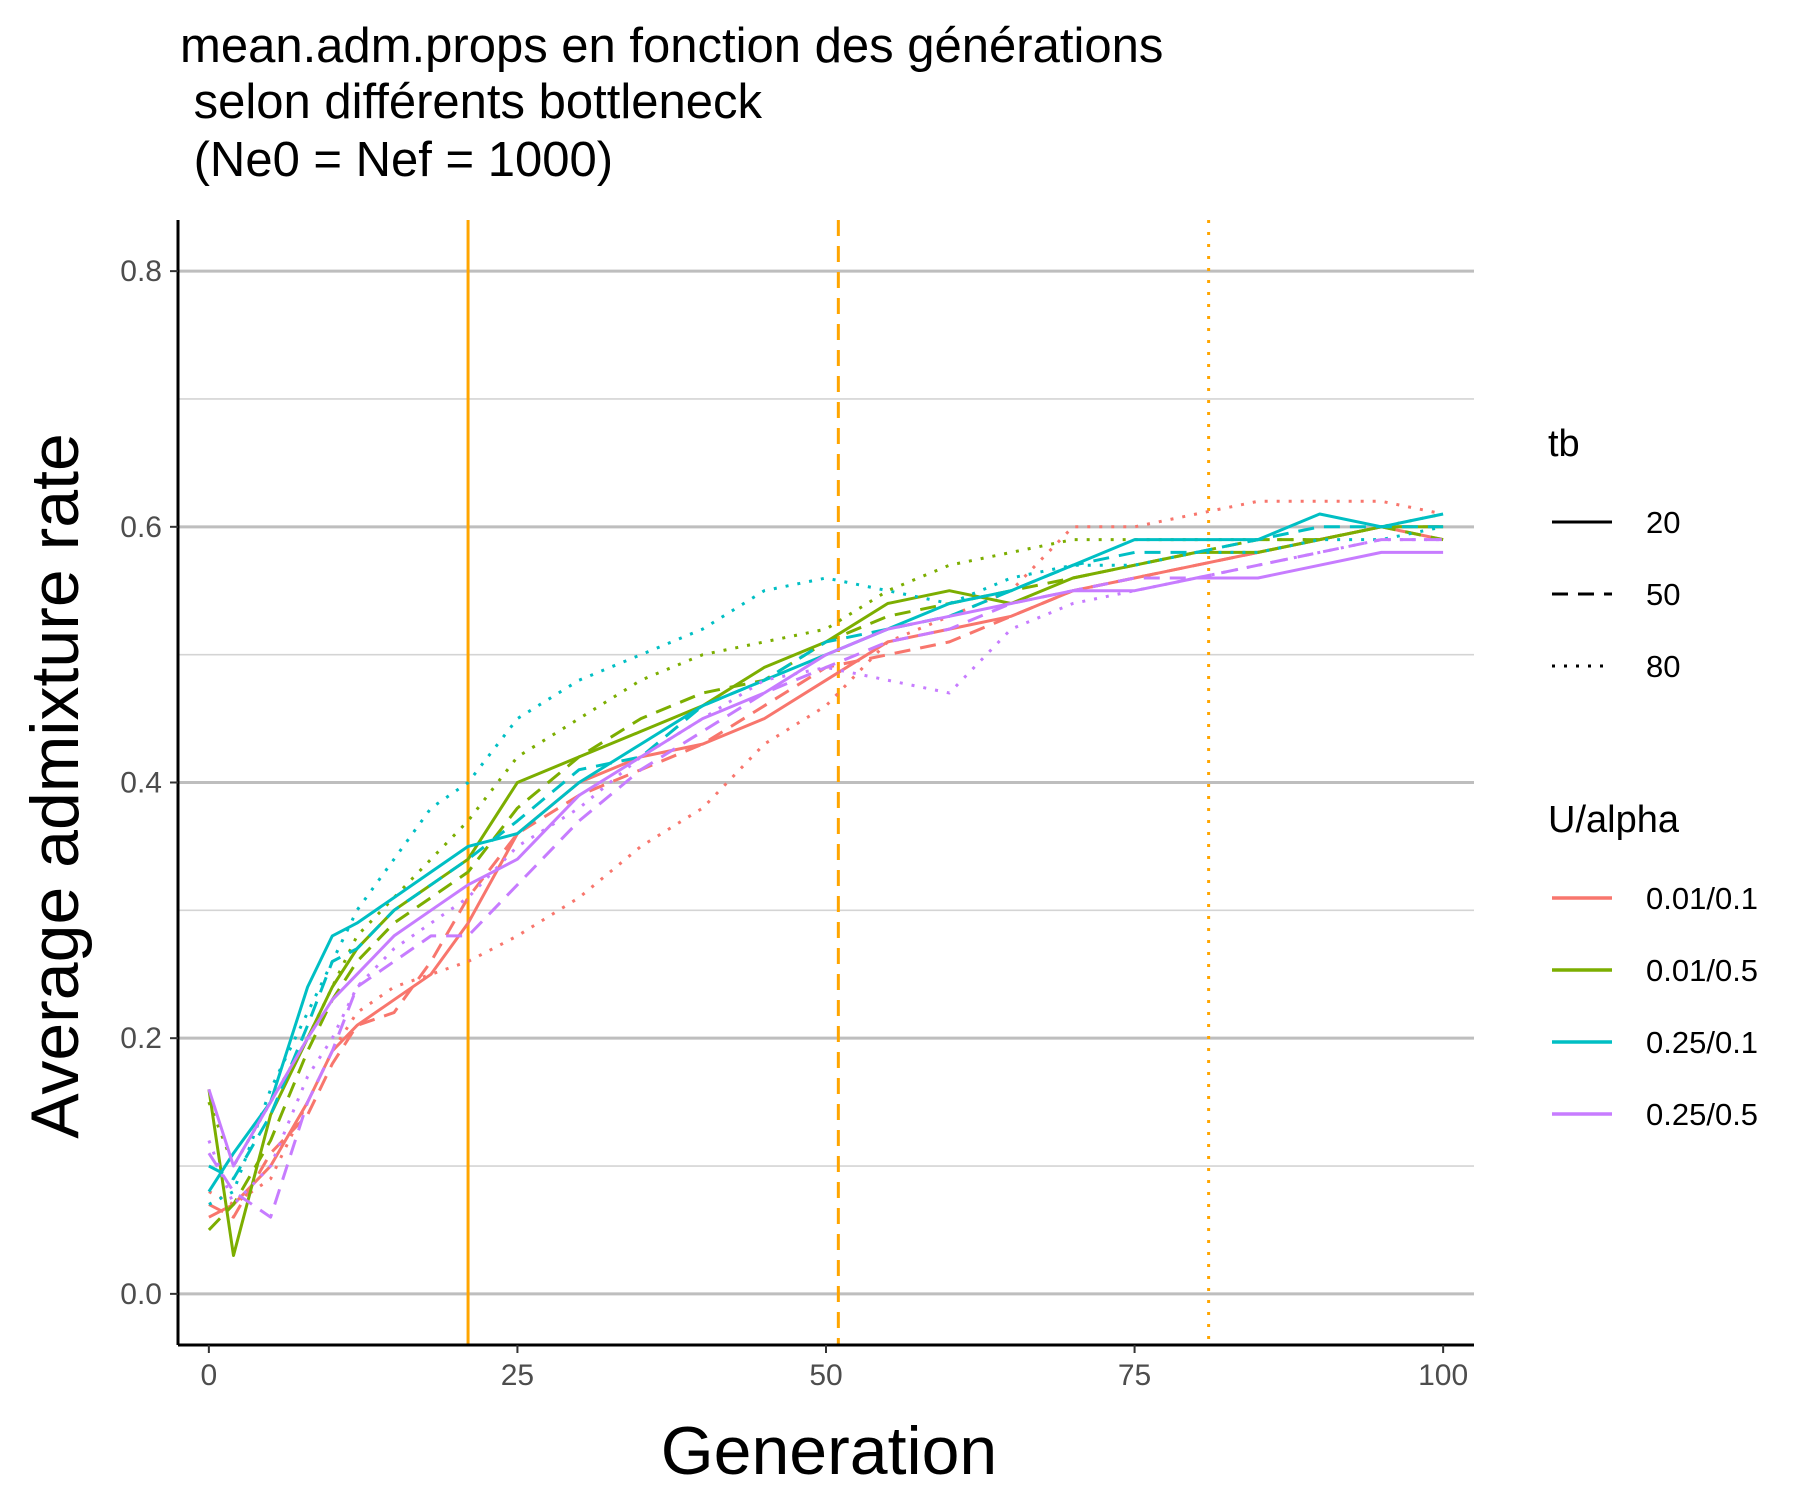 Image resolution: width=1800 pixels, height=1500 pixels. Describe the element at coordinates (517, 1375) in the screenshot. I see `x-tick-label: 25` at that location.